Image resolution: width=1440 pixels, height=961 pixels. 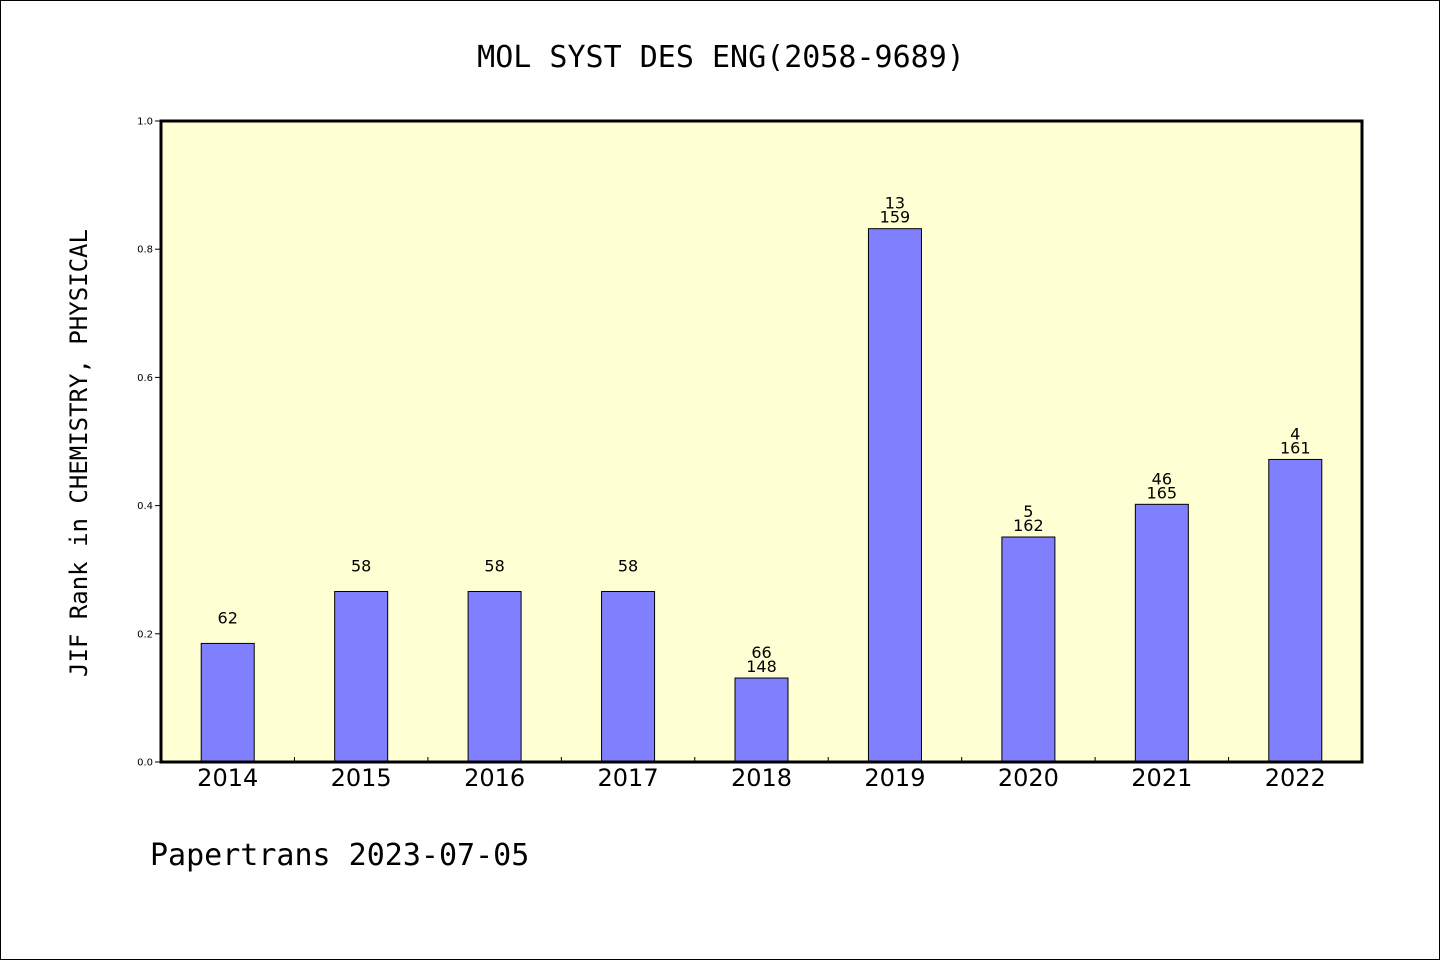 I want to click on bar-total-label: 162, so click(x=1028, y=525).